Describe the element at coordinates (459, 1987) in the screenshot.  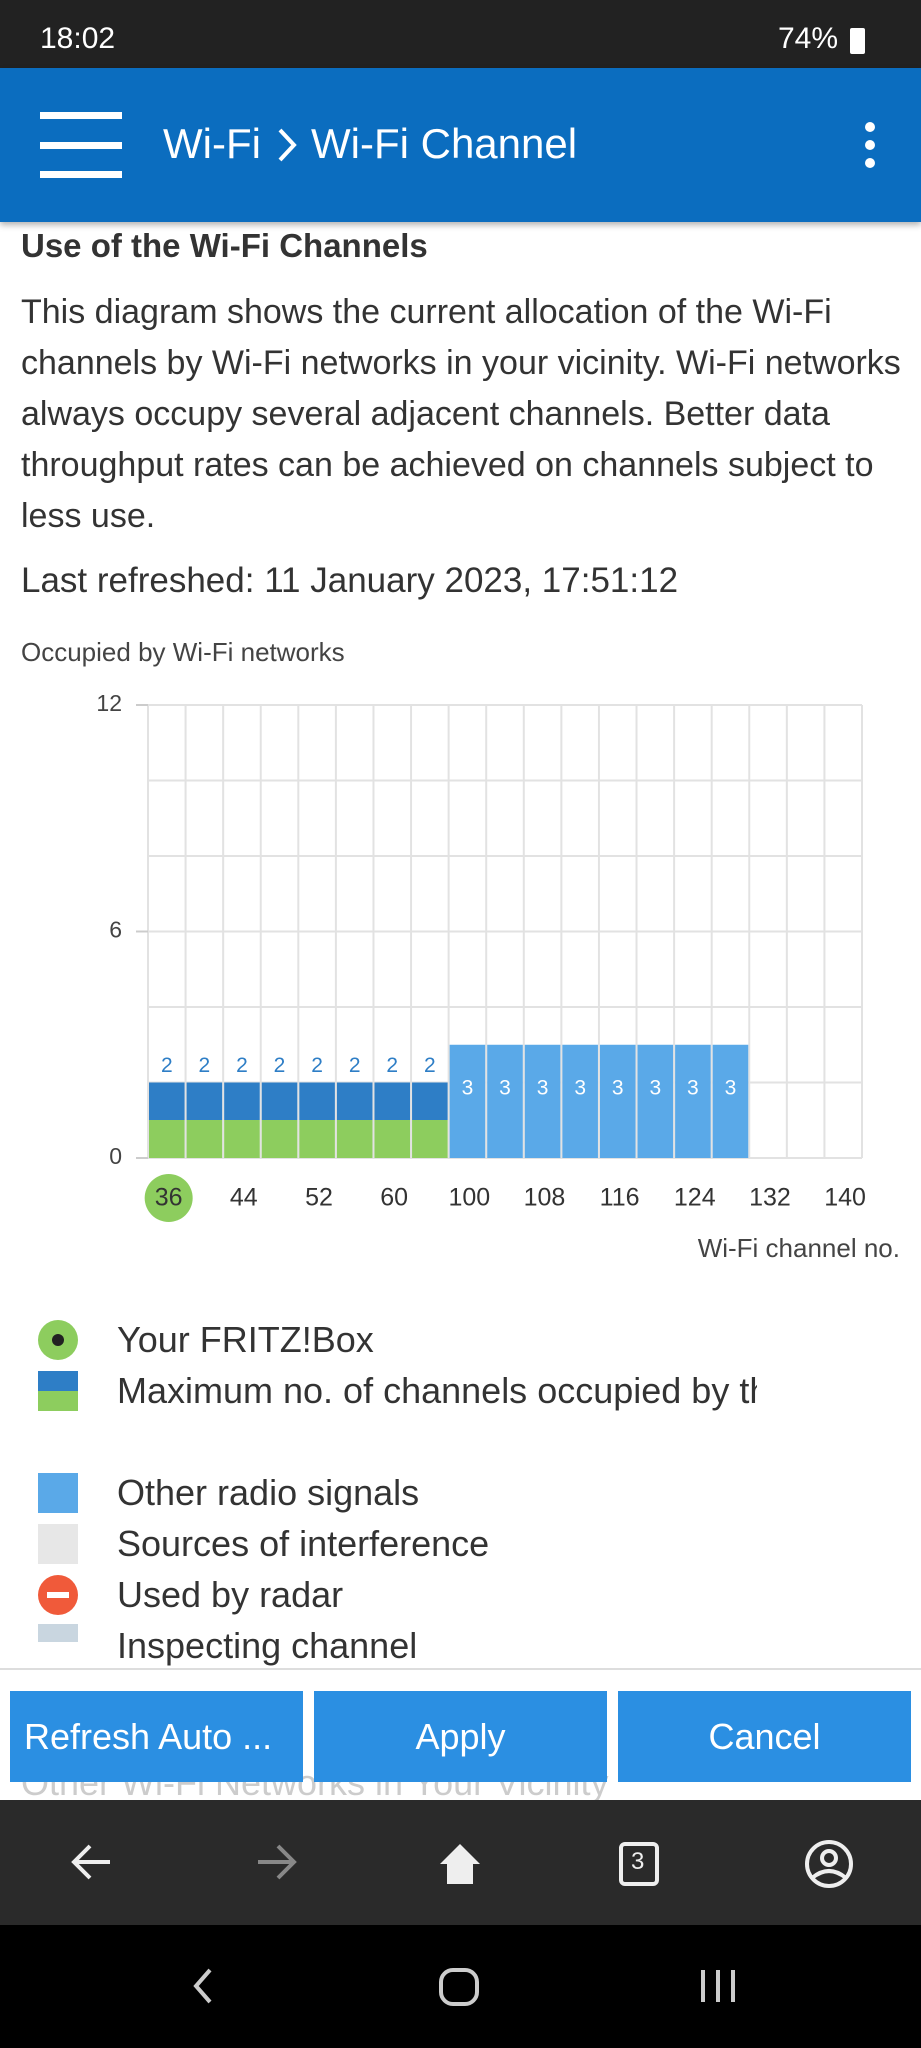
I see `sys-home` at that location.